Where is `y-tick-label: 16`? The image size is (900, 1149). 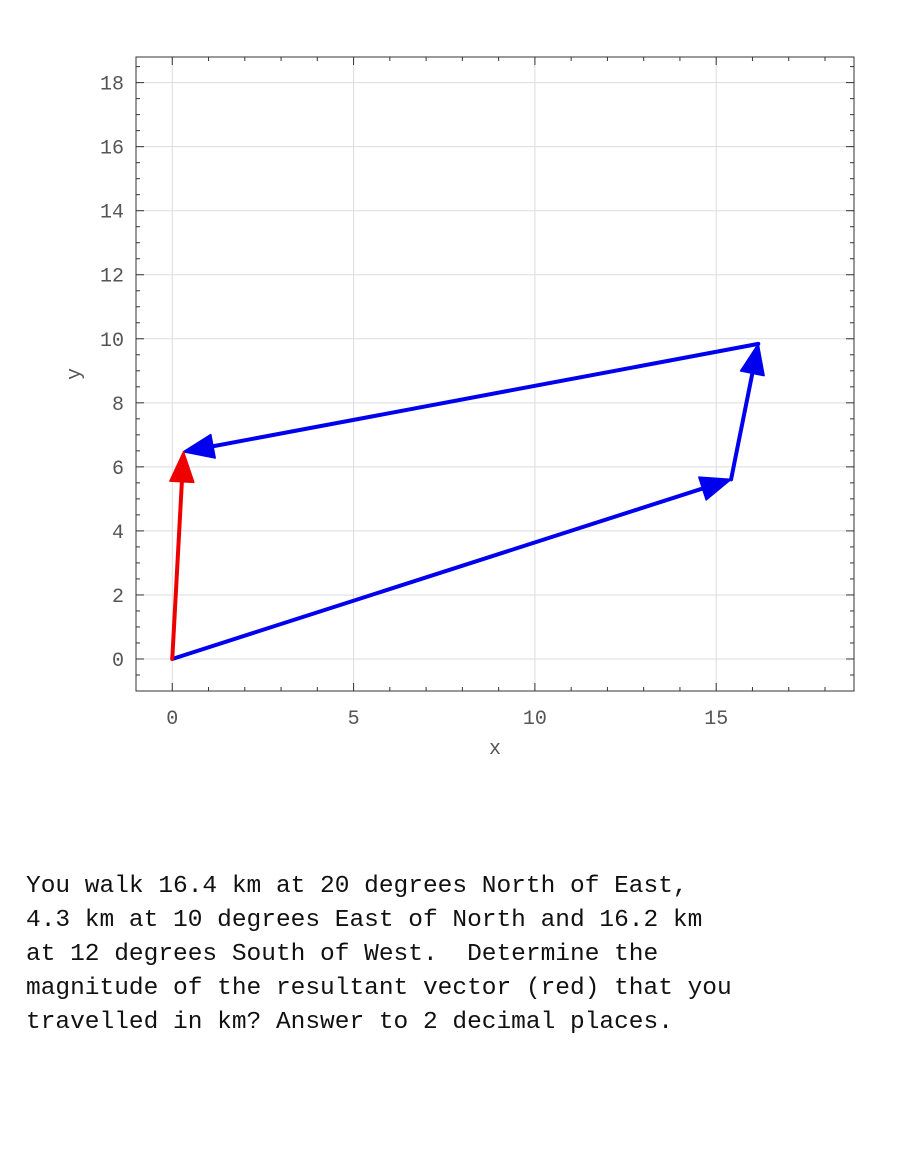
y-tick-label: 16 is located at coordinates (112, 149).